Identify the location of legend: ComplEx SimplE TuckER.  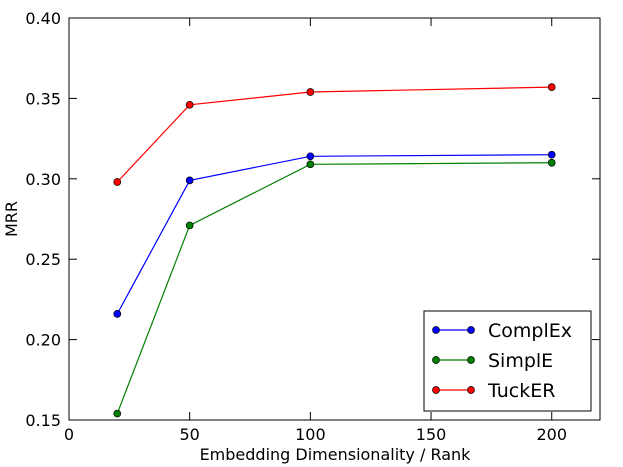
(507, 361).